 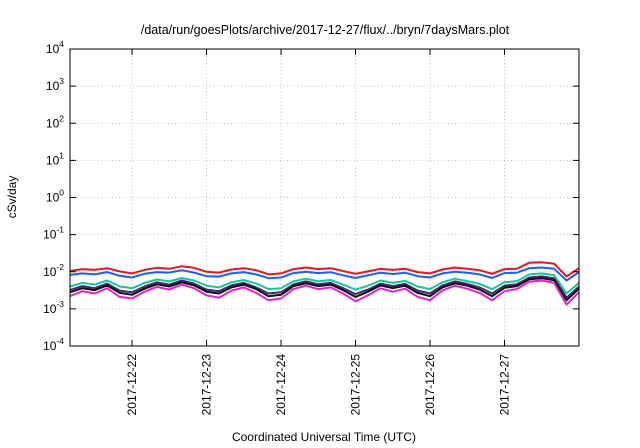 I want to click on y-tick-exponent: 2, so click(x=61, y=118).